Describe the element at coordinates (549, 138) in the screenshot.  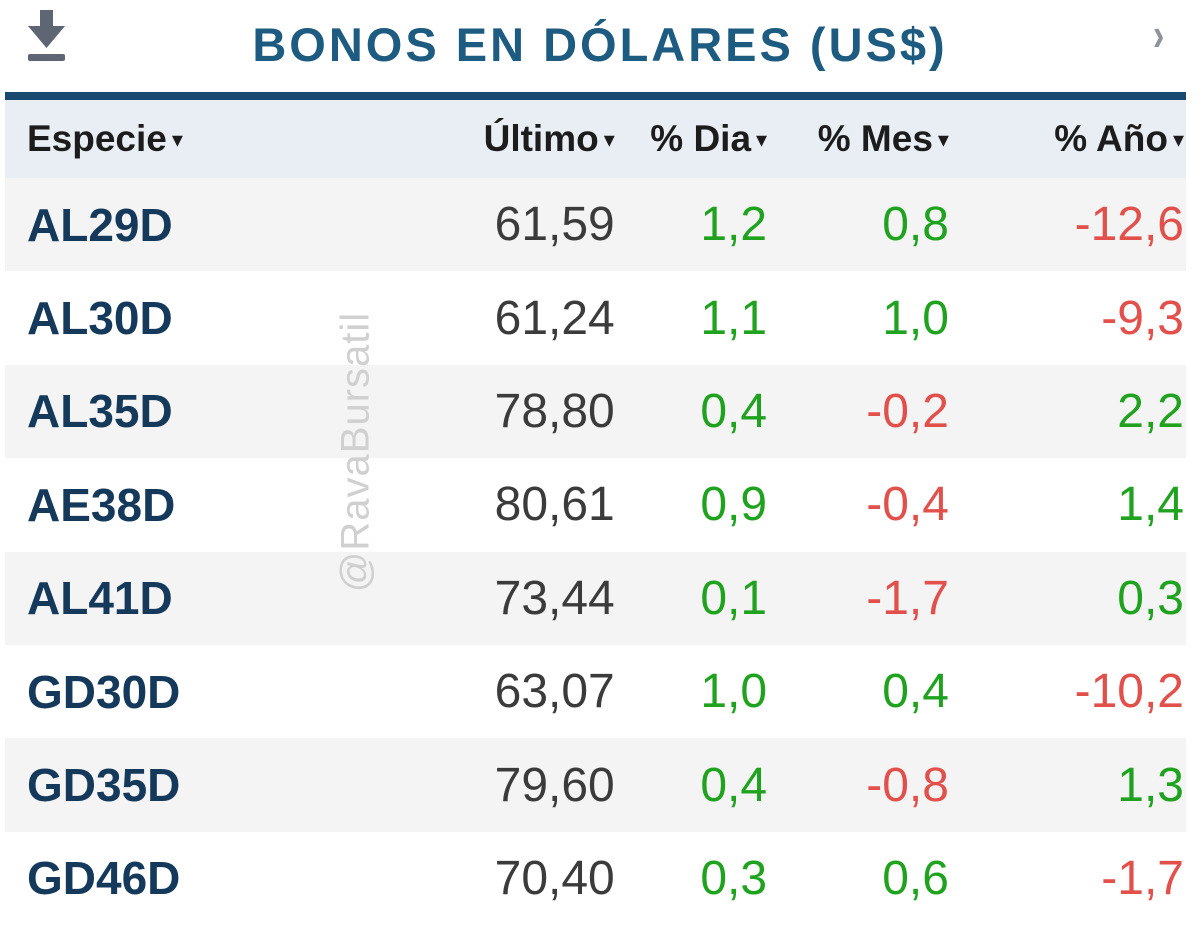
I see `column-header-ultimo: Último ▾` at that location.